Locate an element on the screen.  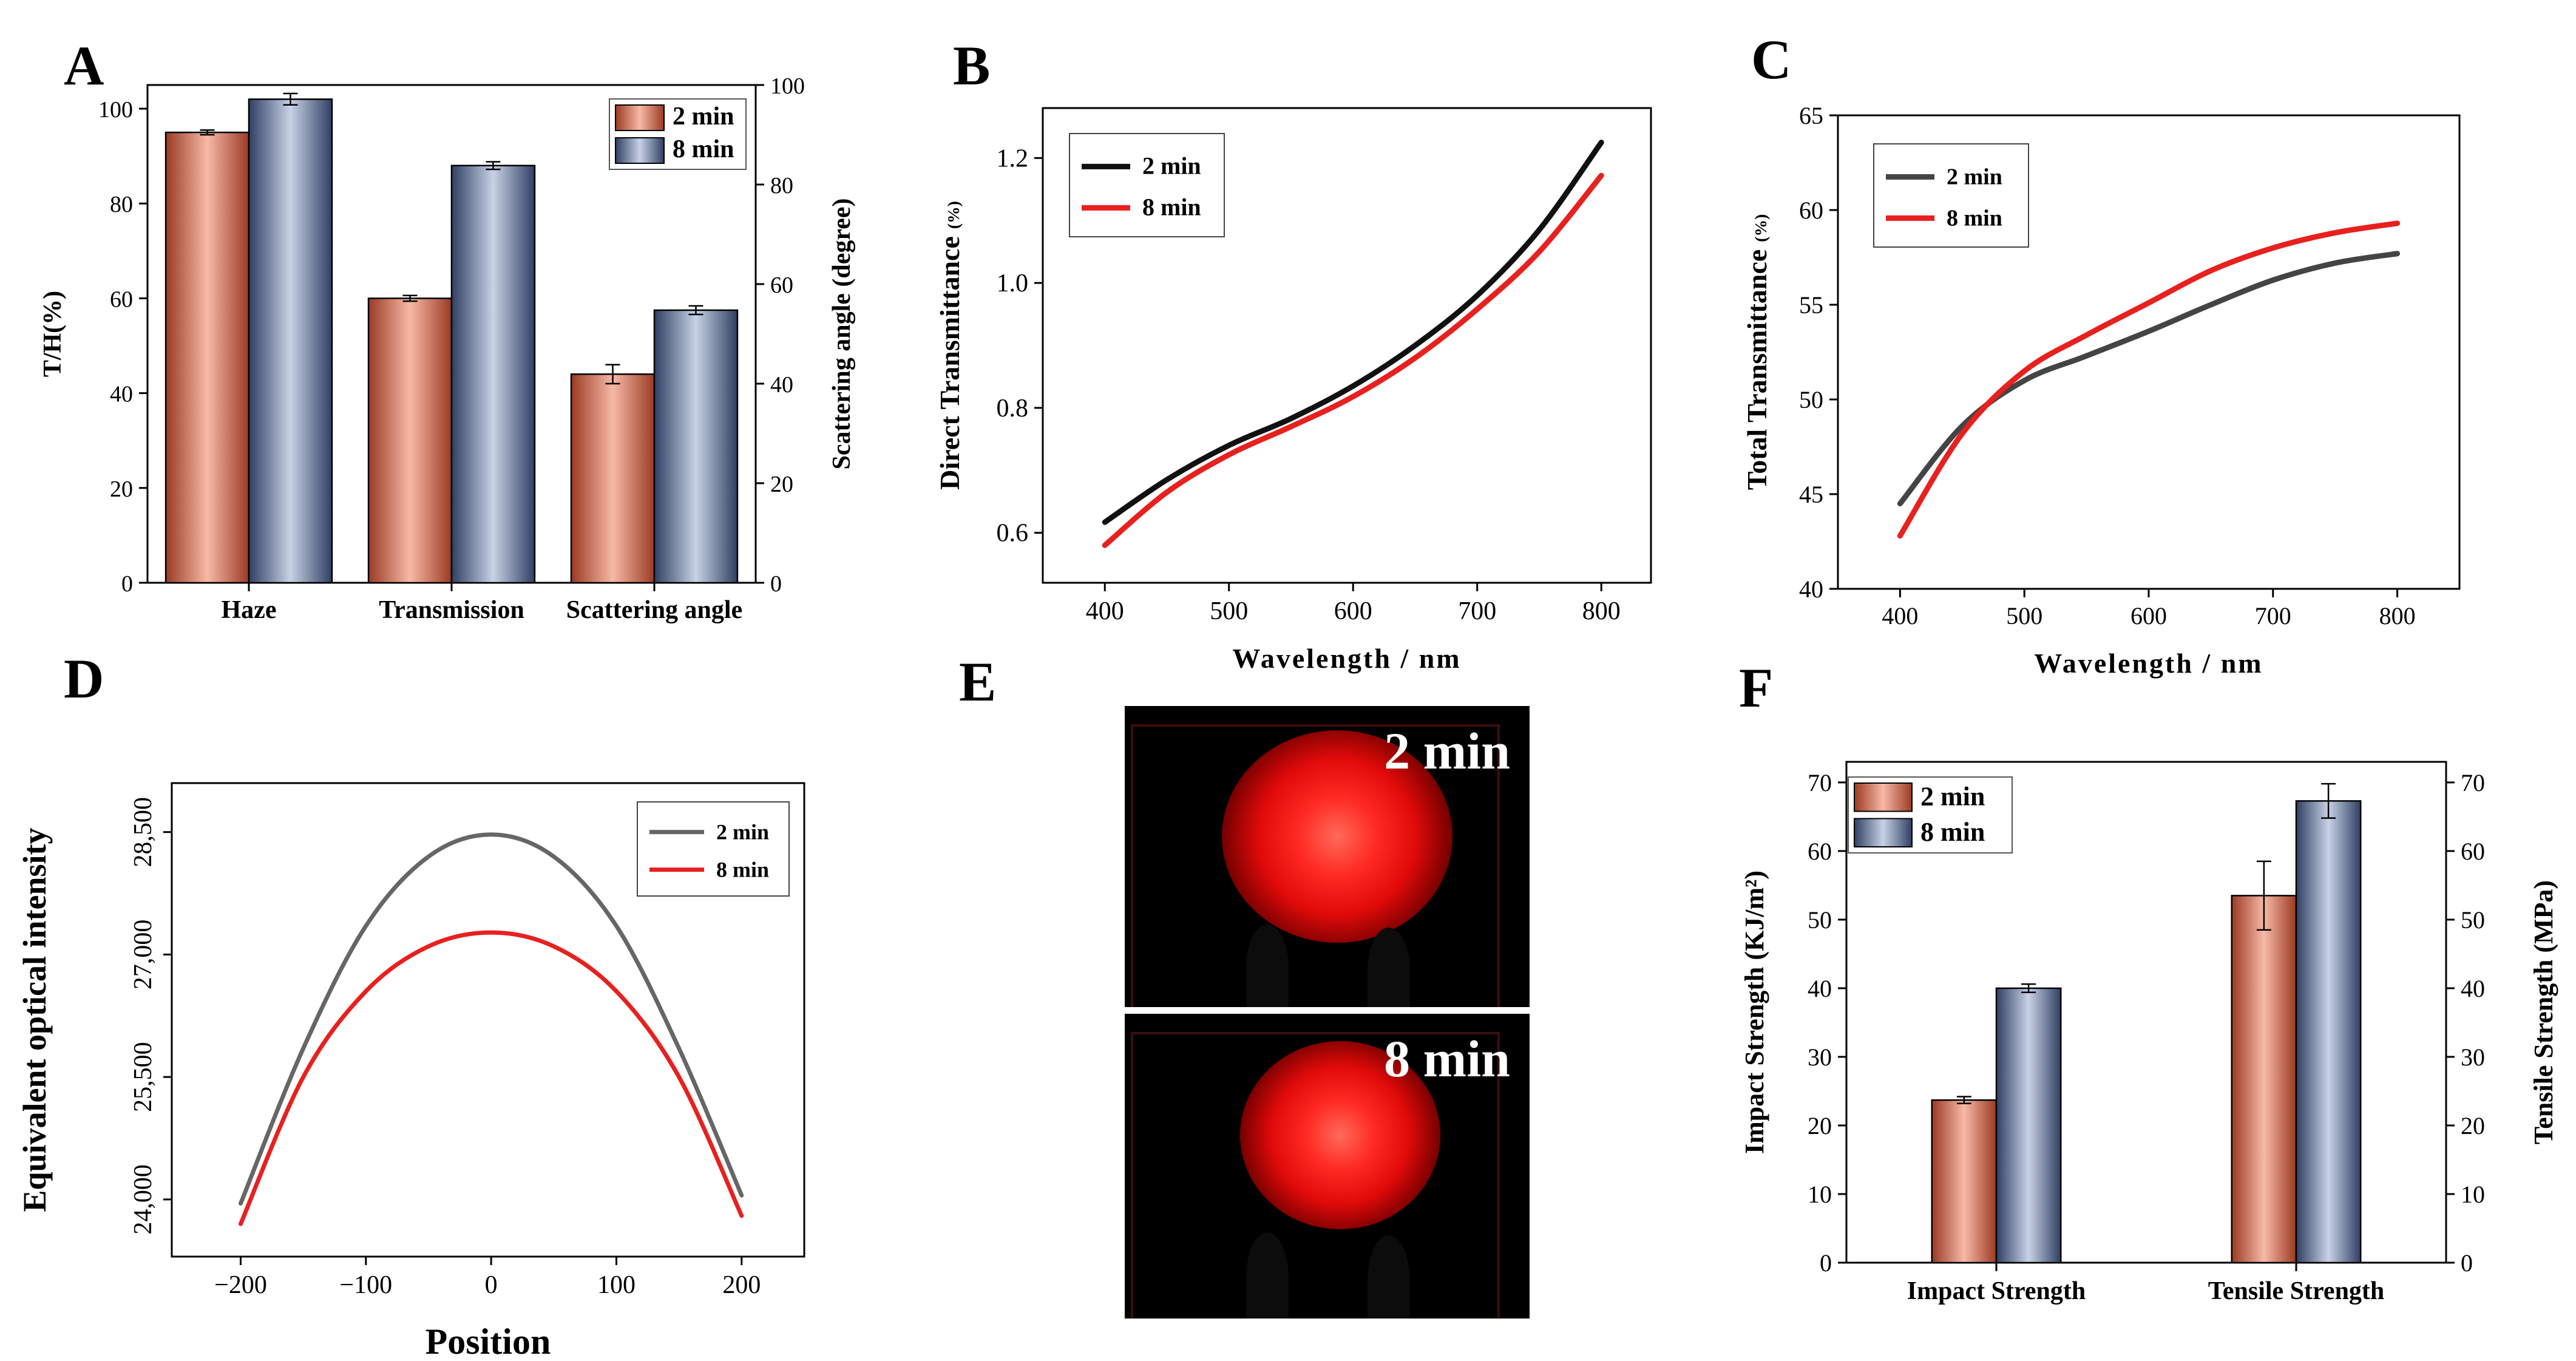
y-tick-label: 27,000 is located at coordinates (143, 955).